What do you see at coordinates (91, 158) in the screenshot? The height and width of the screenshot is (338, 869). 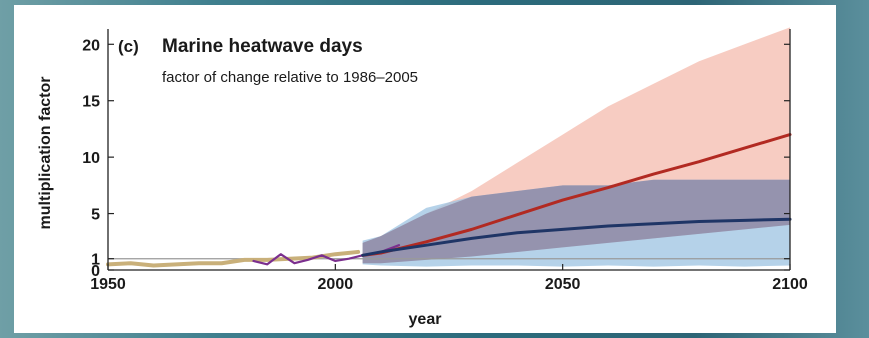 I see `y-tick-label: 10` at bounding box center [91, 158].